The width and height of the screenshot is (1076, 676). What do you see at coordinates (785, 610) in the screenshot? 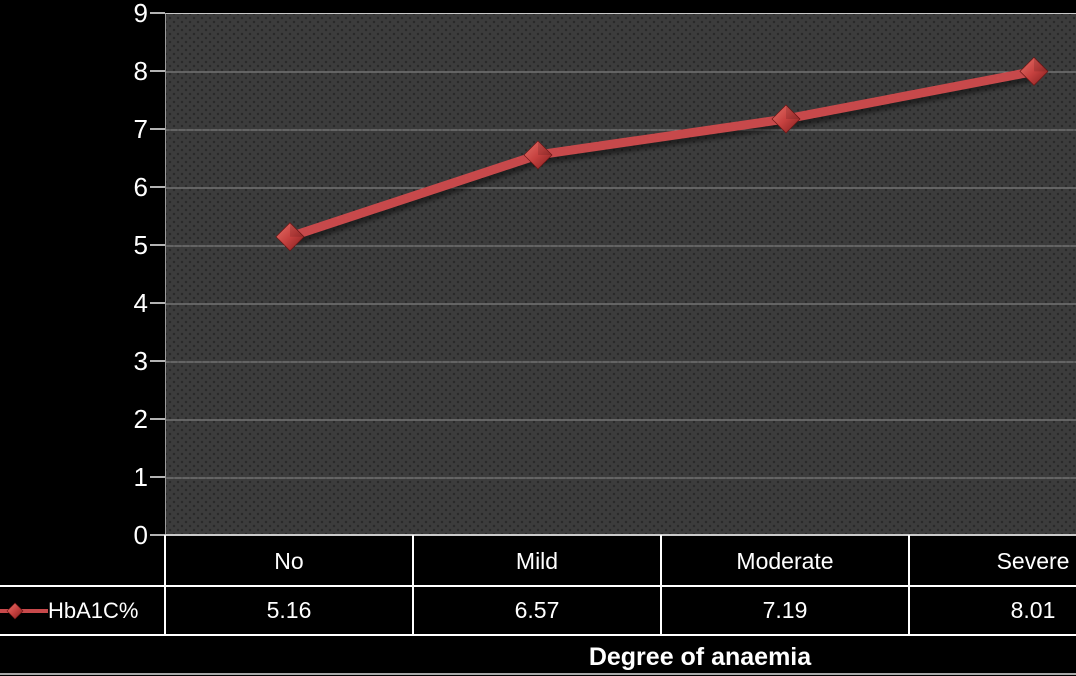
I see `value-cell: 7.19` at bounding box center [785, 610].